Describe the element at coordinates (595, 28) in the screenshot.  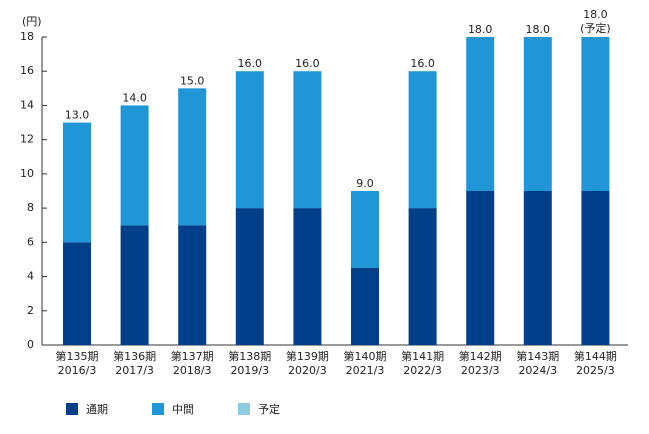
I see `annotation: (予定)` at that location.